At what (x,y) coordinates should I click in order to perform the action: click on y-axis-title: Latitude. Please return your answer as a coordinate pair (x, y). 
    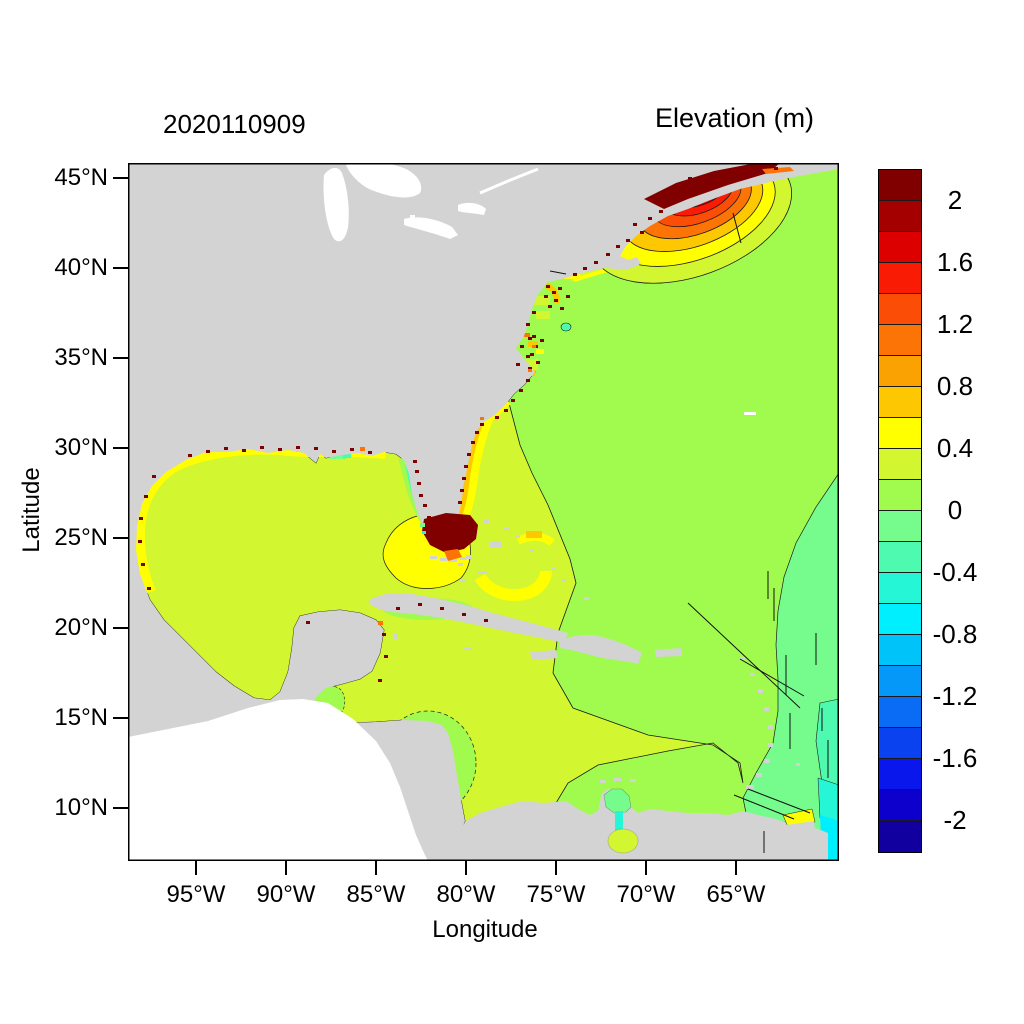
    Looking at the image, I should click on (31, 510).